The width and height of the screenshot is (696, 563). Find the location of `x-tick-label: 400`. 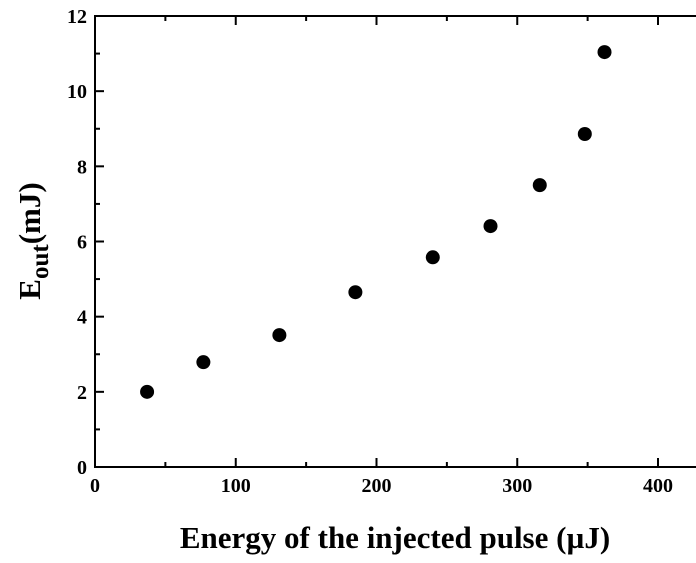

x-tick-label: 400 is located at coordinates (658, 486).